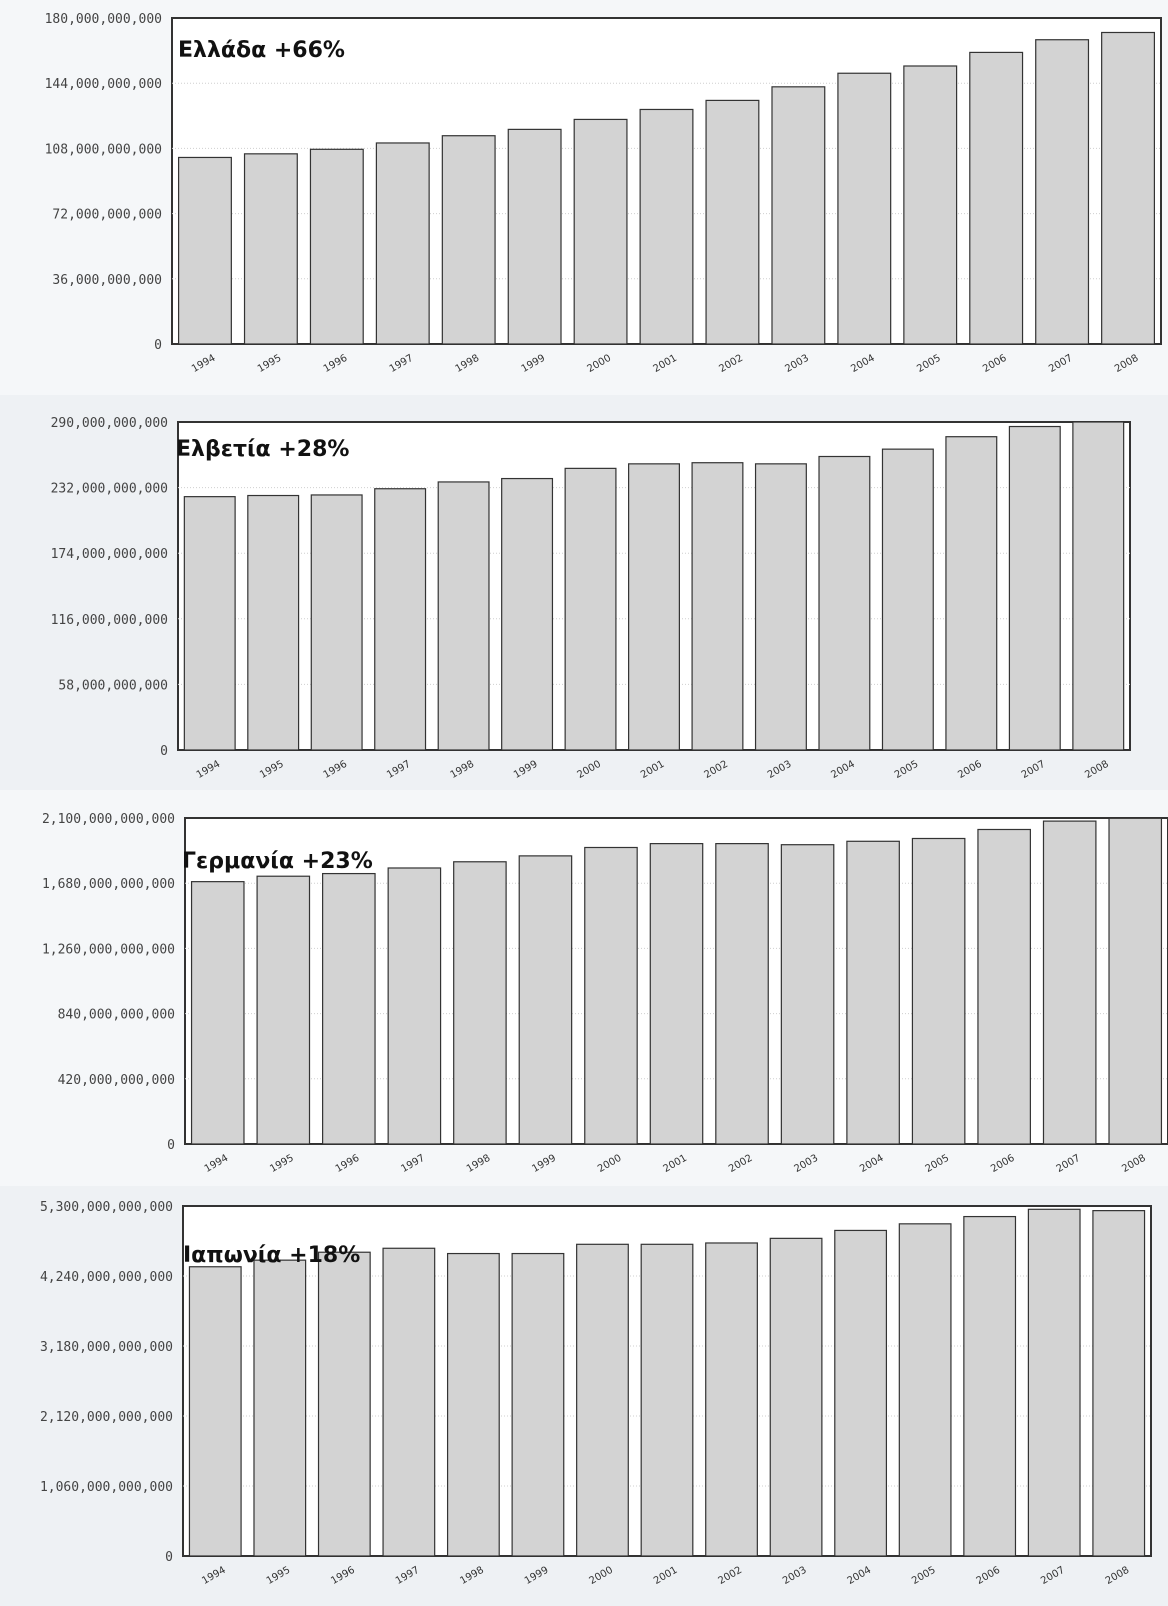 This screenshot has width=1168, height=1606. I want to click on y-tick-label: 3,180,000,000,000, so click(106, 1347).